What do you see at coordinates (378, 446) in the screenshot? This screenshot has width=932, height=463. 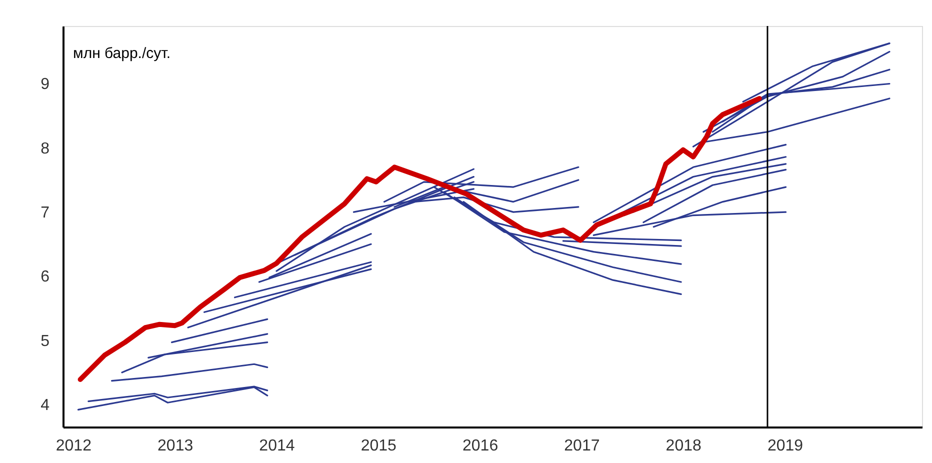 I see `x-tick-label: 2015` at bounding box center [378, 446].